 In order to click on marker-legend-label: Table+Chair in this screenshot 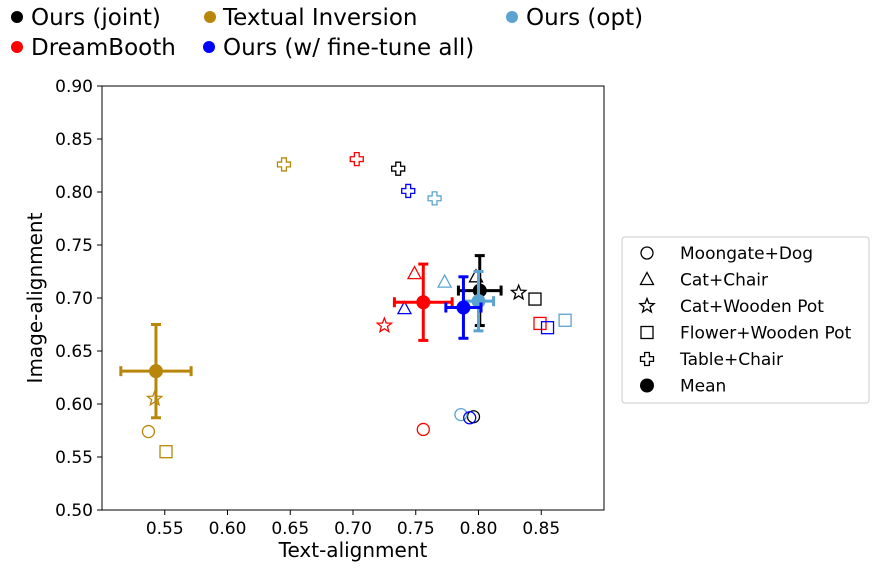, I will do `click(731, 360)`.